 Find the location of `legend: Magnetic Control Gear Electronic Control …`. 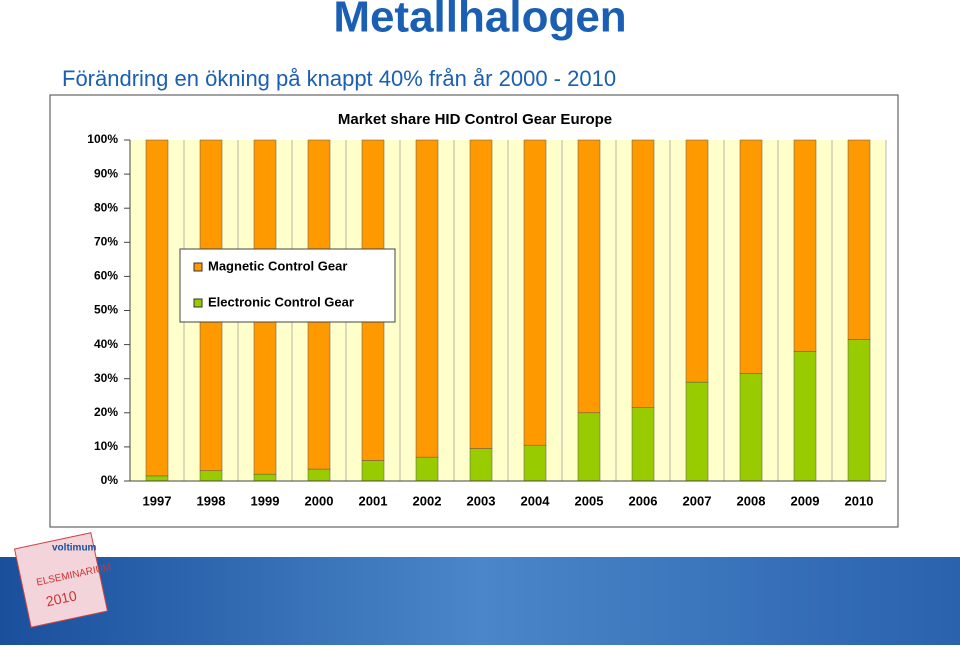

legend: Magnetic Control Gear Electronic Control … is located at coordinates (287, 285).